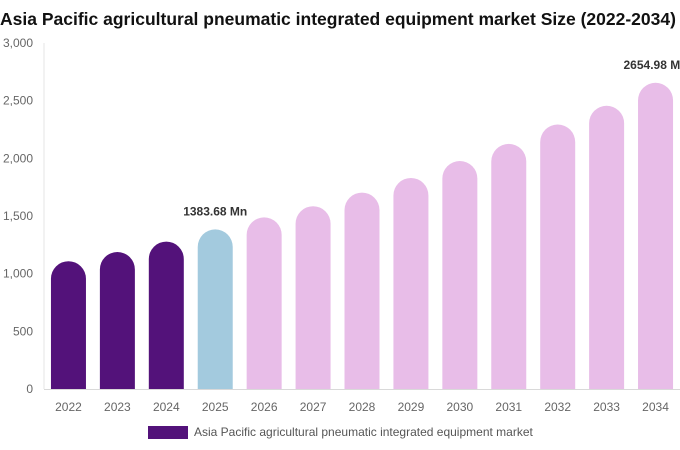  What do you see at coordinates (215, 211) in the screenshot?
I see `data-label-2025: 1383.68 Mn` at bounding box center [215, 211].